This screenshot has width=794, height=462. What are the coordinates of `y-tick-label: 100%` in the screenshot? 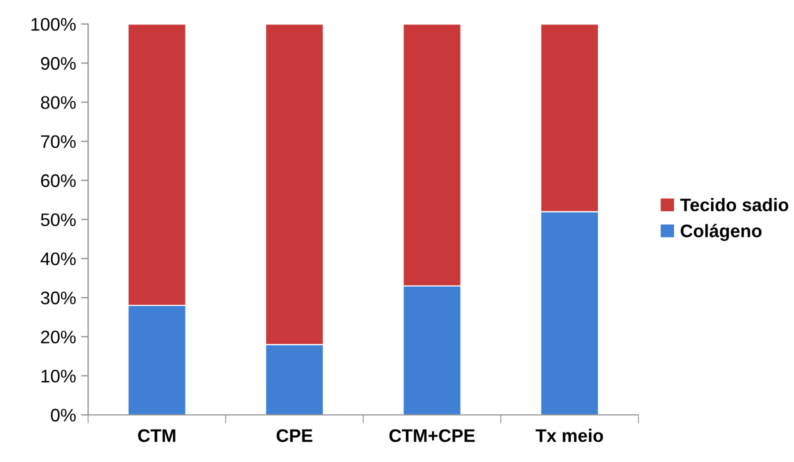 It's located at (54, 24).